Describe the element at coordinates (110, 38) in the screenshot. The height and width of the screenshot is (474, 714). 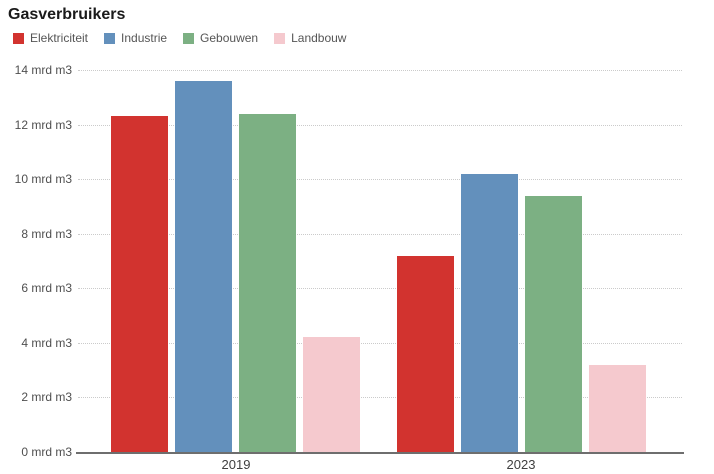
I see `legend-swatch-industrie` at that location.